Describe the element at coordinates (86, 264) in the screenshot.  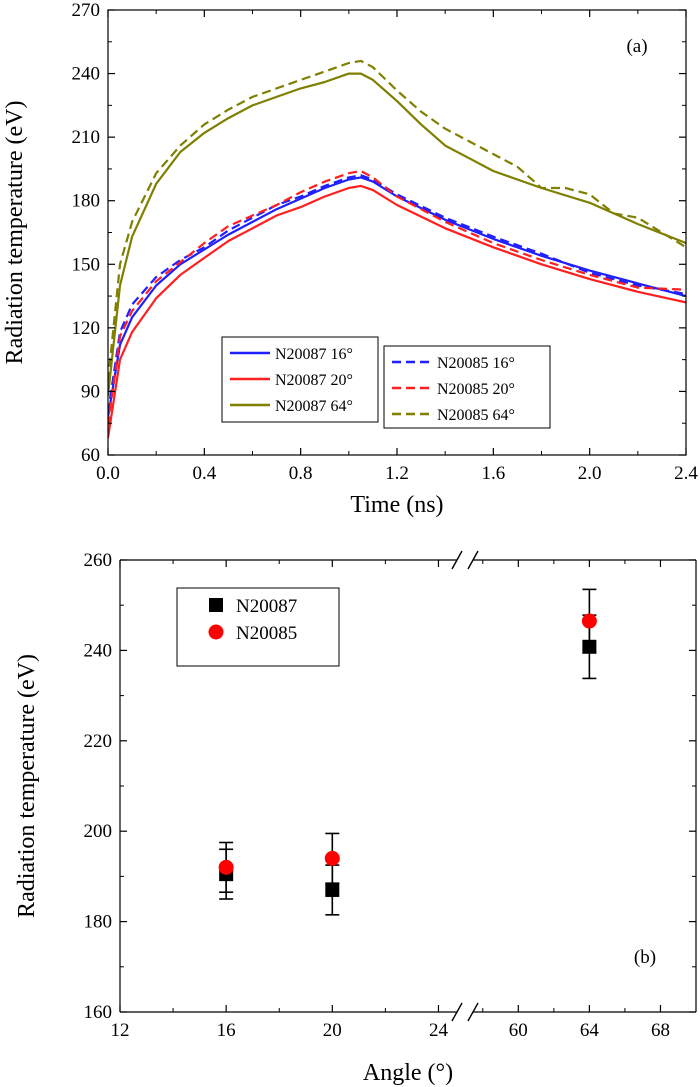
I see `y-tick-label: 150` at that location.